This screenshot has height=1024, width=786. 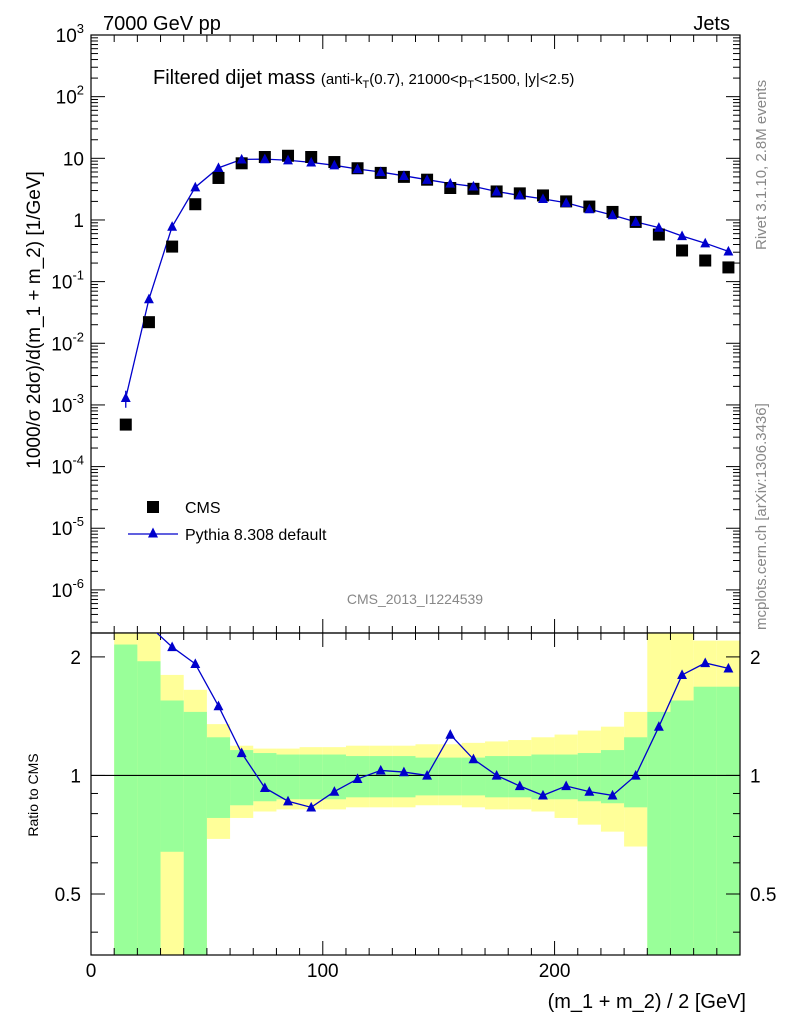 What do you see at coordinates (67, 281) in the screenshot?
I see `main-y-tick-label: 10⁻¹` at bounding box center [67, 281].